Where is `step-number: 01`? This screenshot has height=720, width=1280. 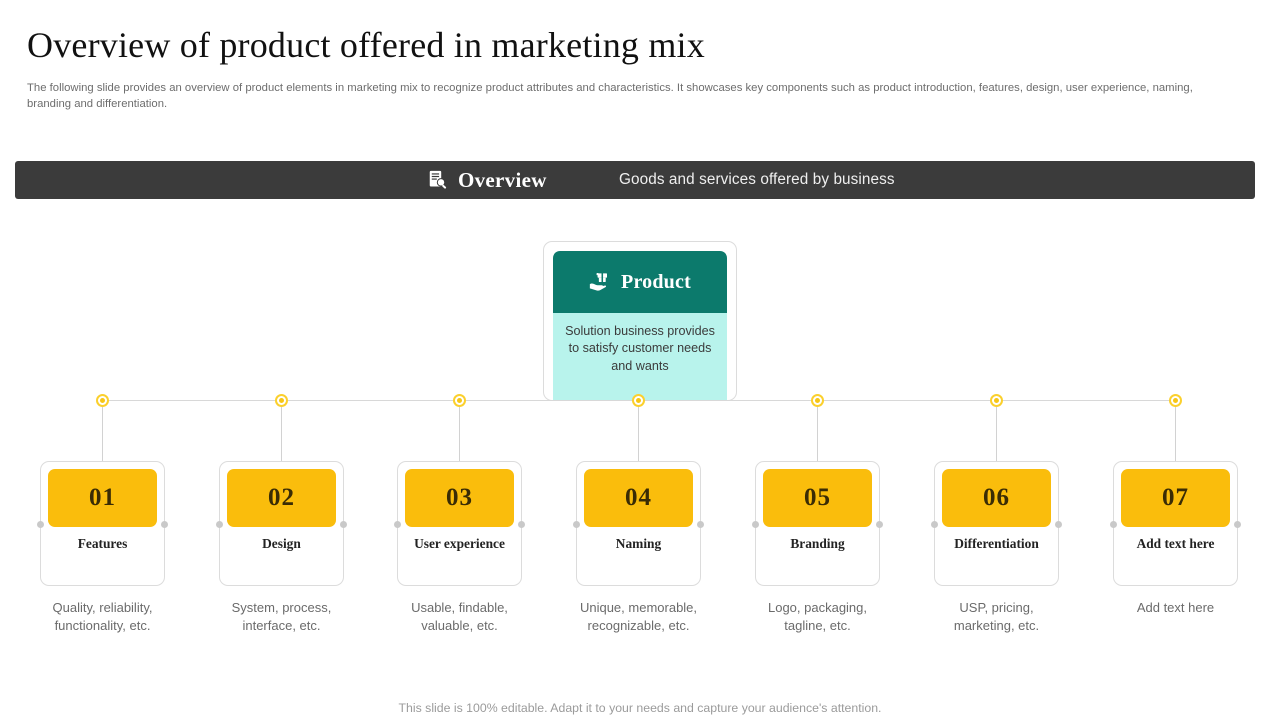 step-number: 01 is located at coordinates (102, 498).